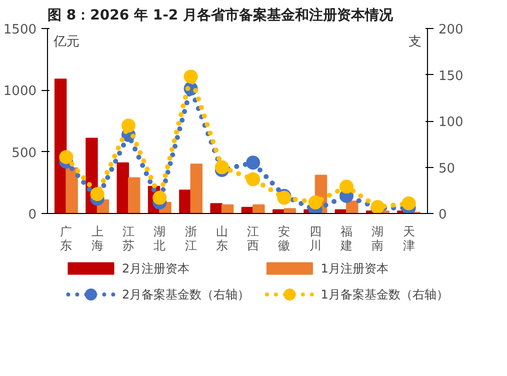 This screenshot has width=507, height=376. Describe the element at coordinates (190, 238) in the screenshot. I see `x-tick-label: 浙江` at that location.